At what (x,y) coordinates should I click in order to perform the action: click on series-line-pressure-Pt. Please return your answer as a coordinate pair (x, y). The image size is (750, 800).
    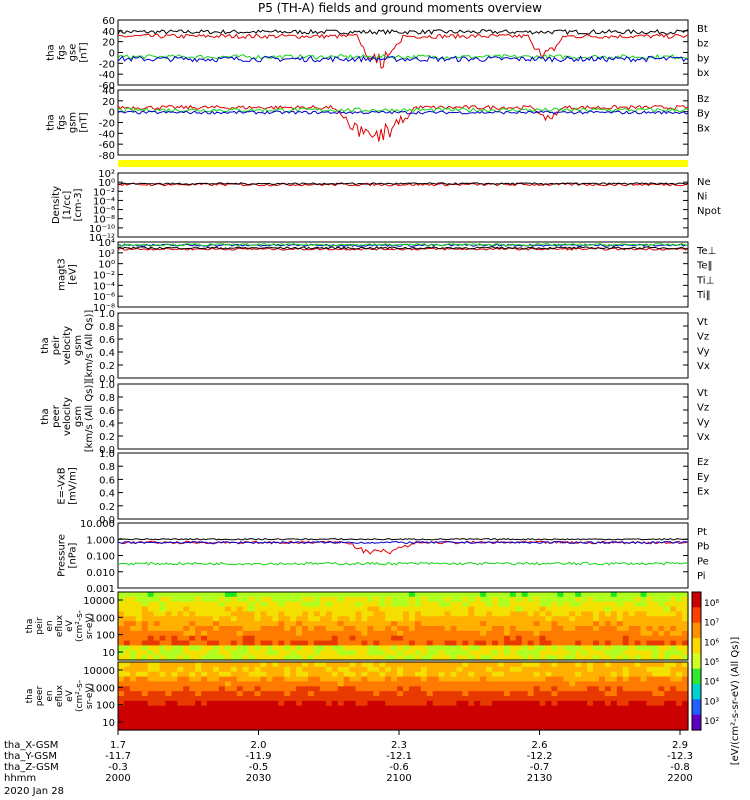
    Looking at the image, I should click on (403, 539).